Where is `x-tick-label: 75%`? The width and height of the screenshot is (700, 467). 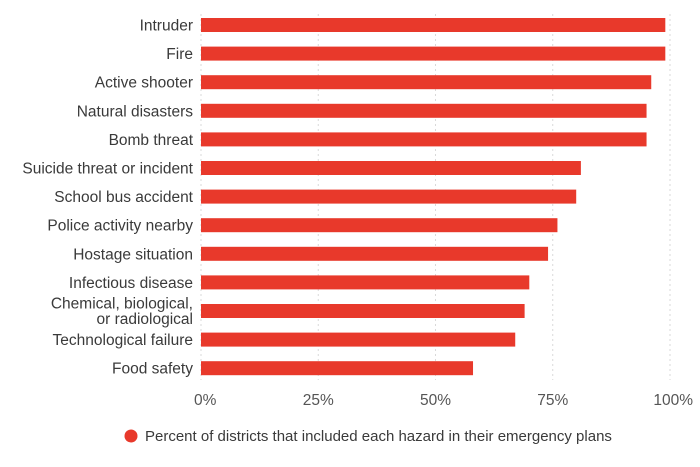
x-tick-label: 75% is located at coordinates (552, 400).